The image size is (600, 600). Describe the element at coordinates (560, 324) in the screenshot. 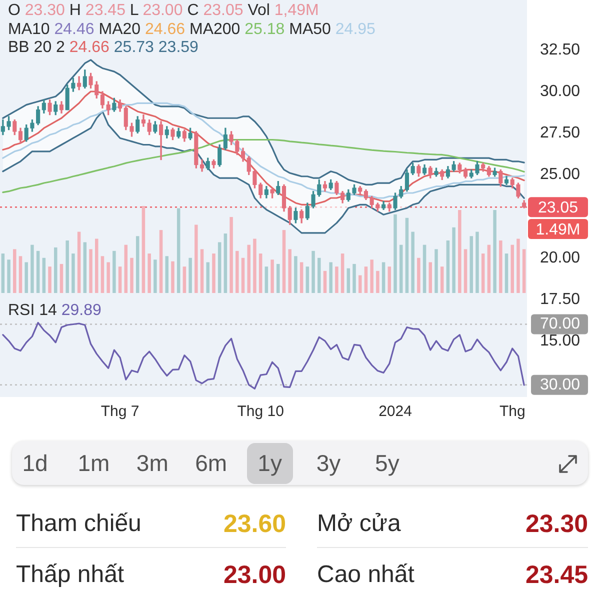

I see `y-tick-label: 70.00` at that location.